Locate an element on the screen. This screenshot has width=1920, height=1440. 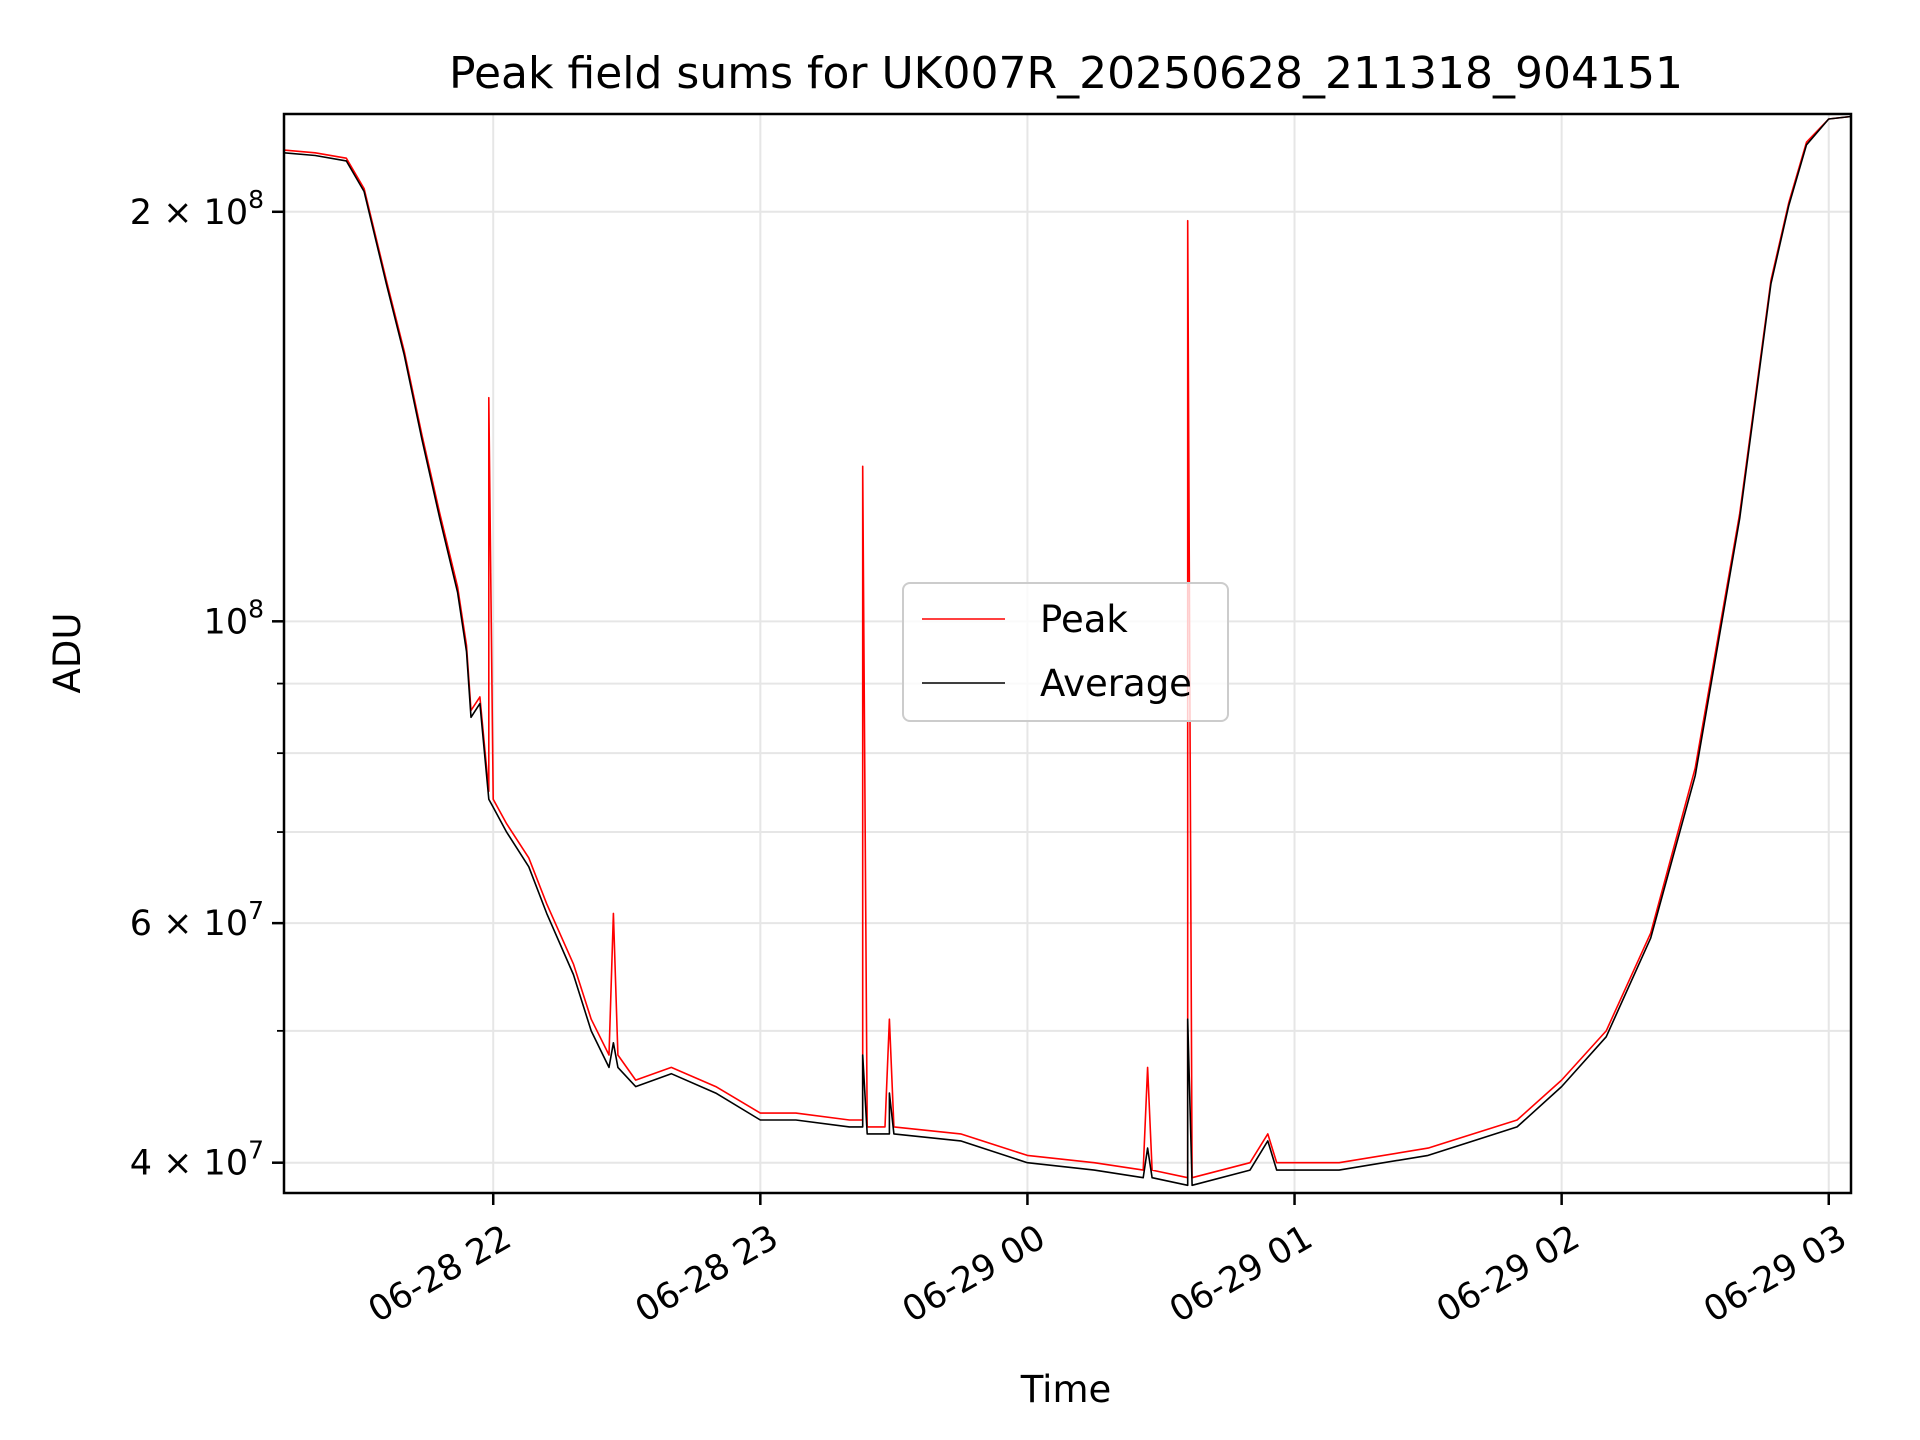
y-tick-label: 2 × 108 is located at coordinates (197, 209).